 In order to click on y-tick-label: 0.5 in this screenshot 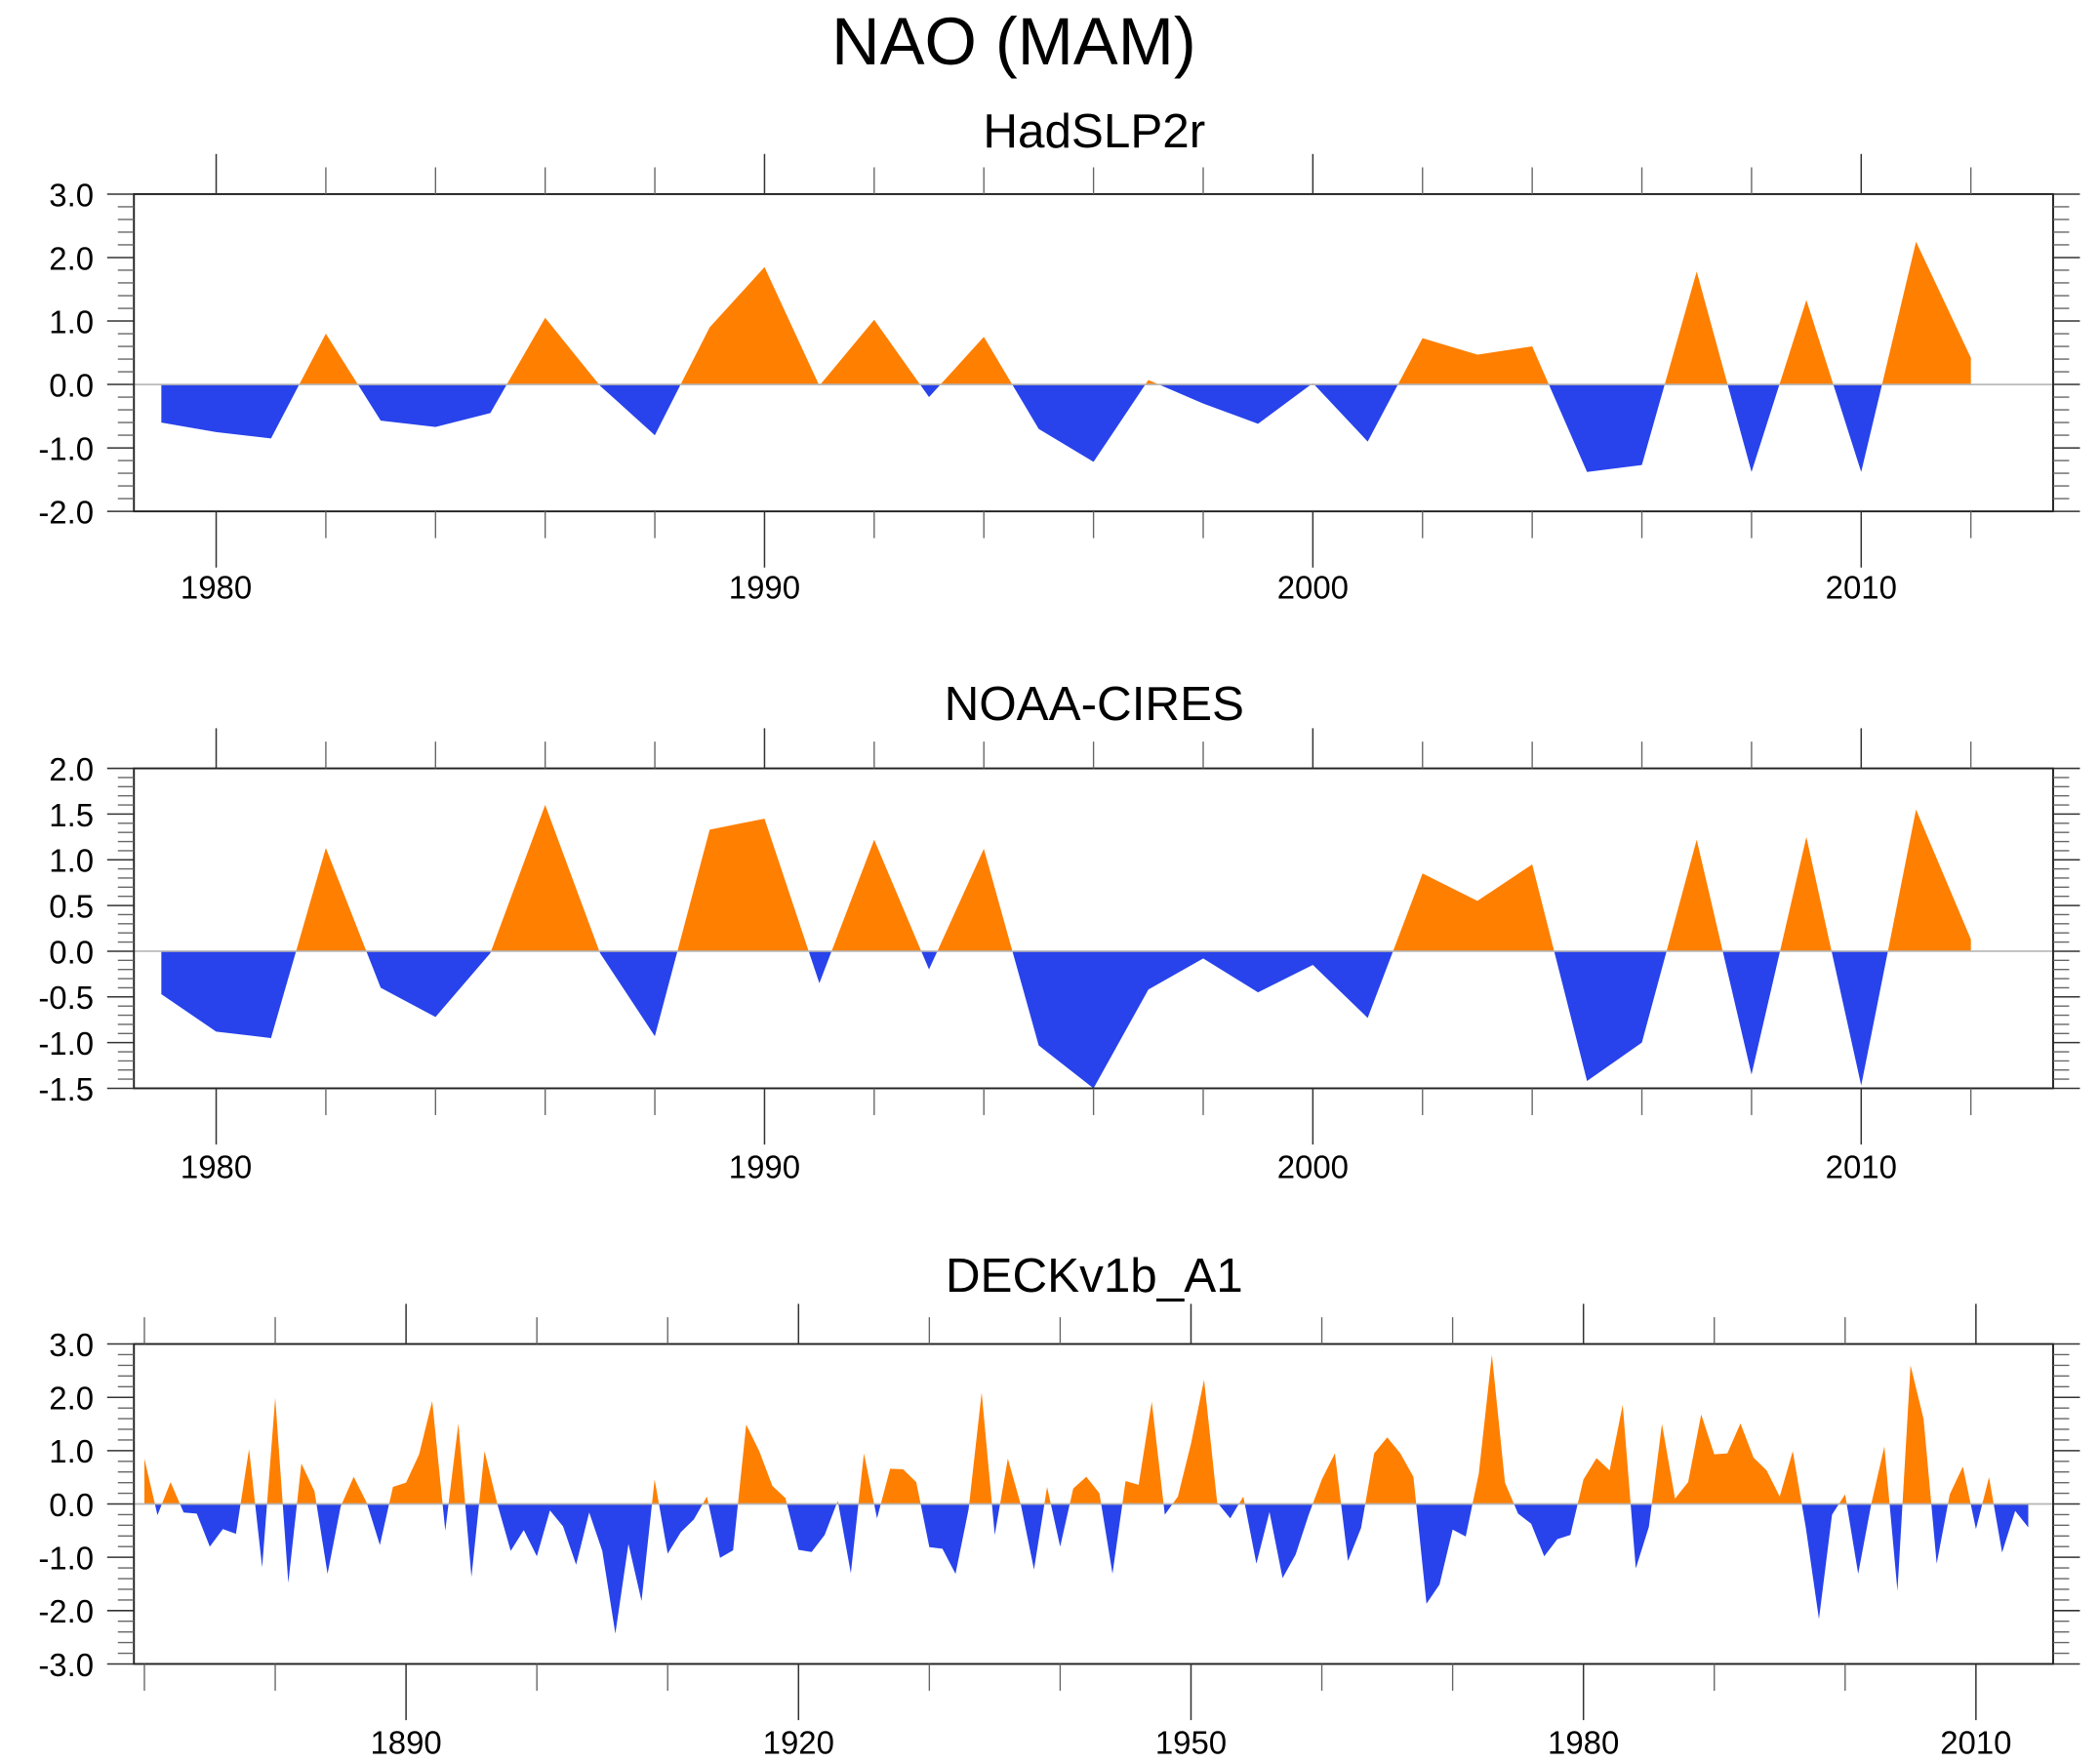, I will do `click(71, 906)`.